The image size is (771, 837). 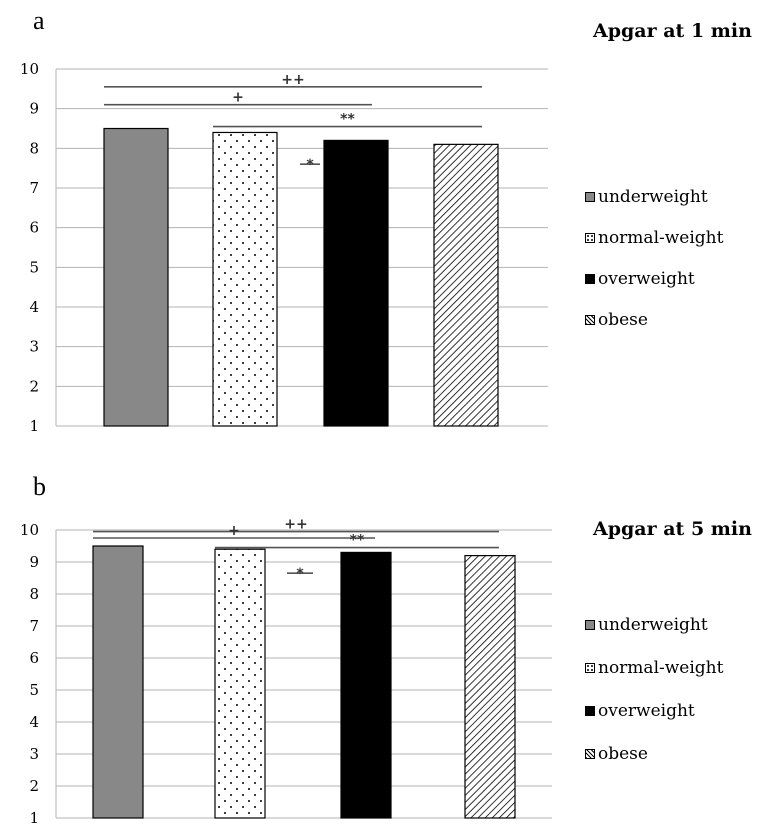 I want to click on panel-label: a, so click(x=39, y=20).